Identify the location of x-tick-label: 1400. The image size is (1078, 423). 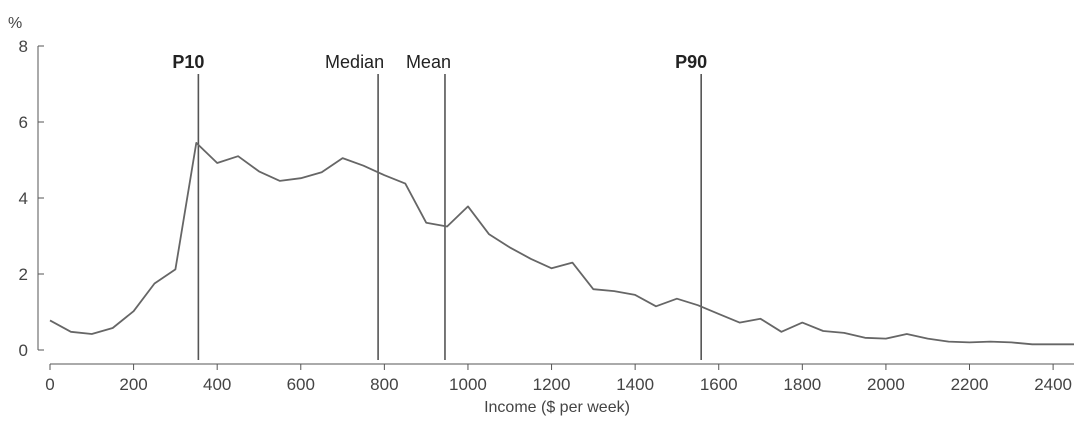
(635, 384).